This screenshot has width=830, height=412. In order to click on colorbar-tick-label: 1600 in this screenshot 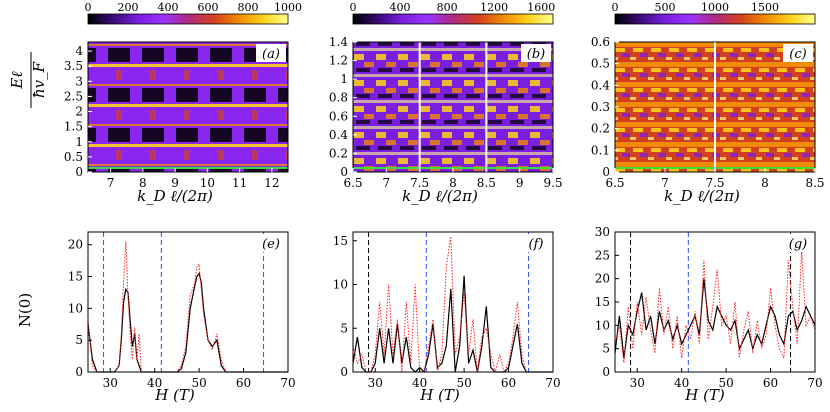, I will do `click(541, 7)`.